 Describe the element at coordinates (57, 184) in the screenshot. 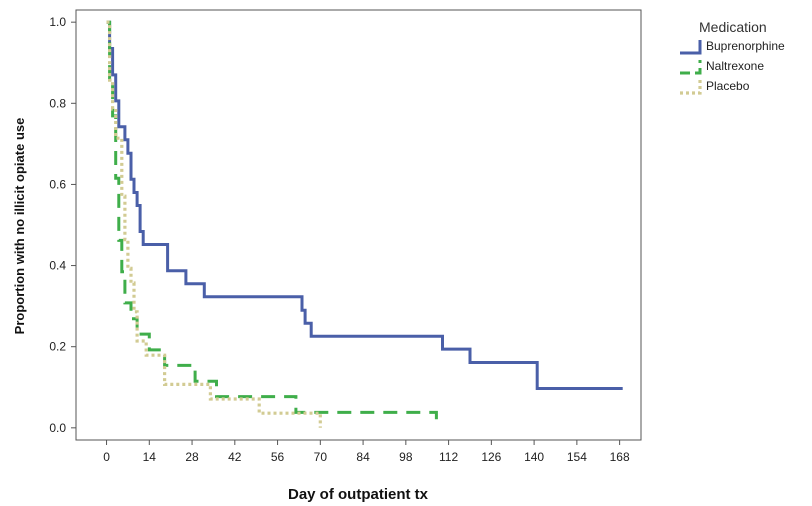

I see `y-tick-label: 0.6` at that location.